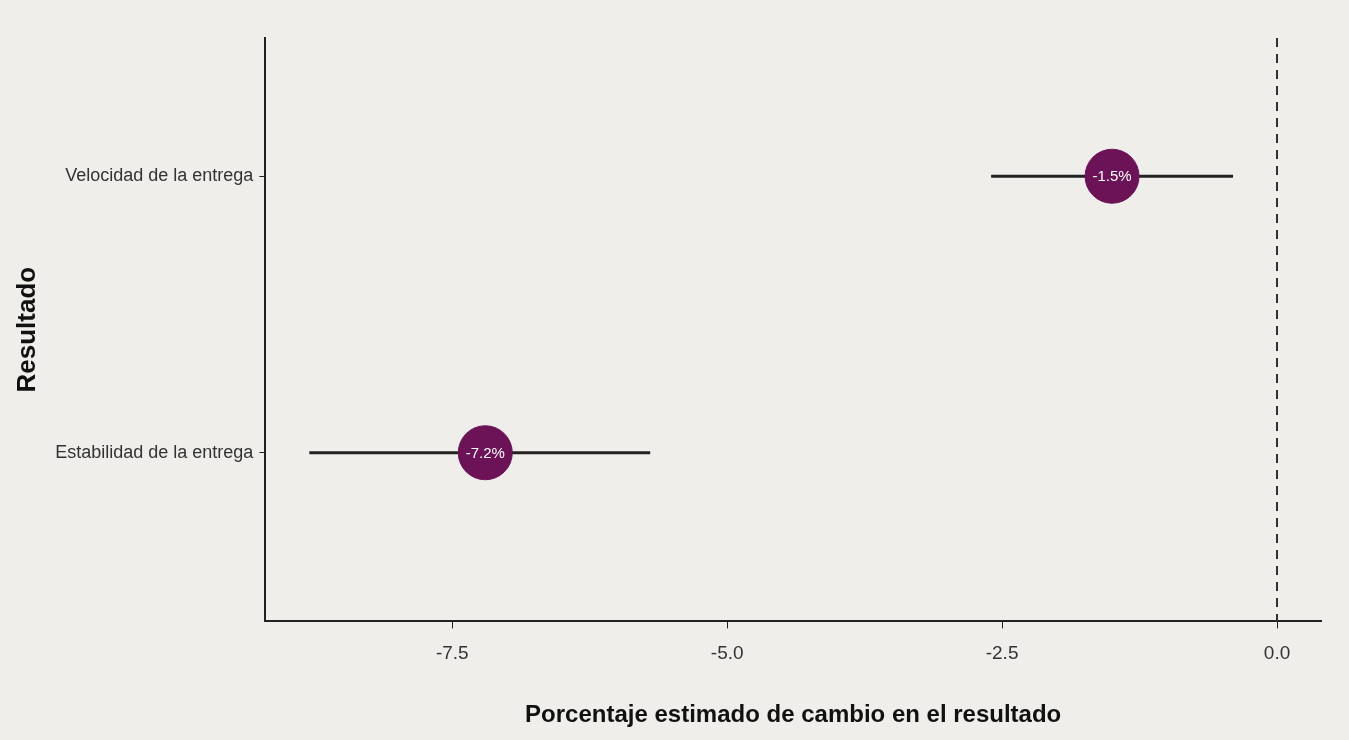  Describe the element at coordinates (25, 329) in the screenshot. I see `y-axis-title: Resultado` at that location.